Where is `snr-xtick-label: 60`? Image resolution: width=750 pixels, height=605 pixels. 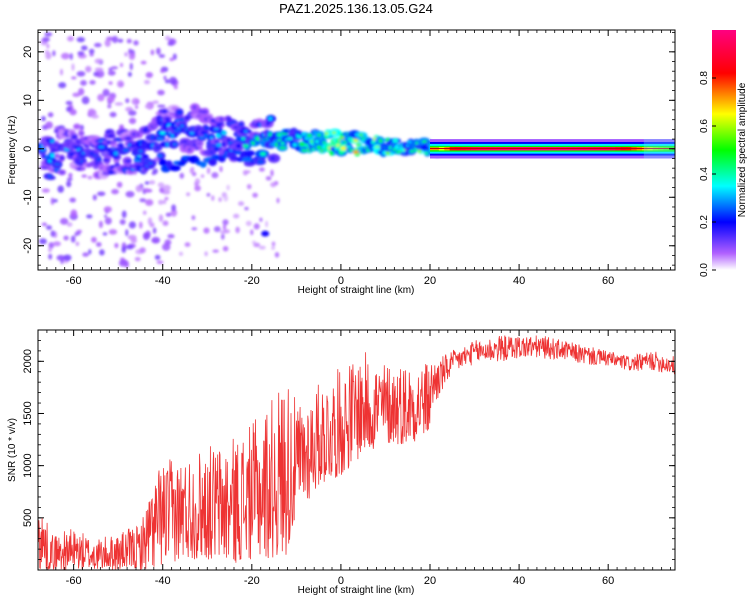
snr-xtick-label: 60 is located at coordinates (608, 581).